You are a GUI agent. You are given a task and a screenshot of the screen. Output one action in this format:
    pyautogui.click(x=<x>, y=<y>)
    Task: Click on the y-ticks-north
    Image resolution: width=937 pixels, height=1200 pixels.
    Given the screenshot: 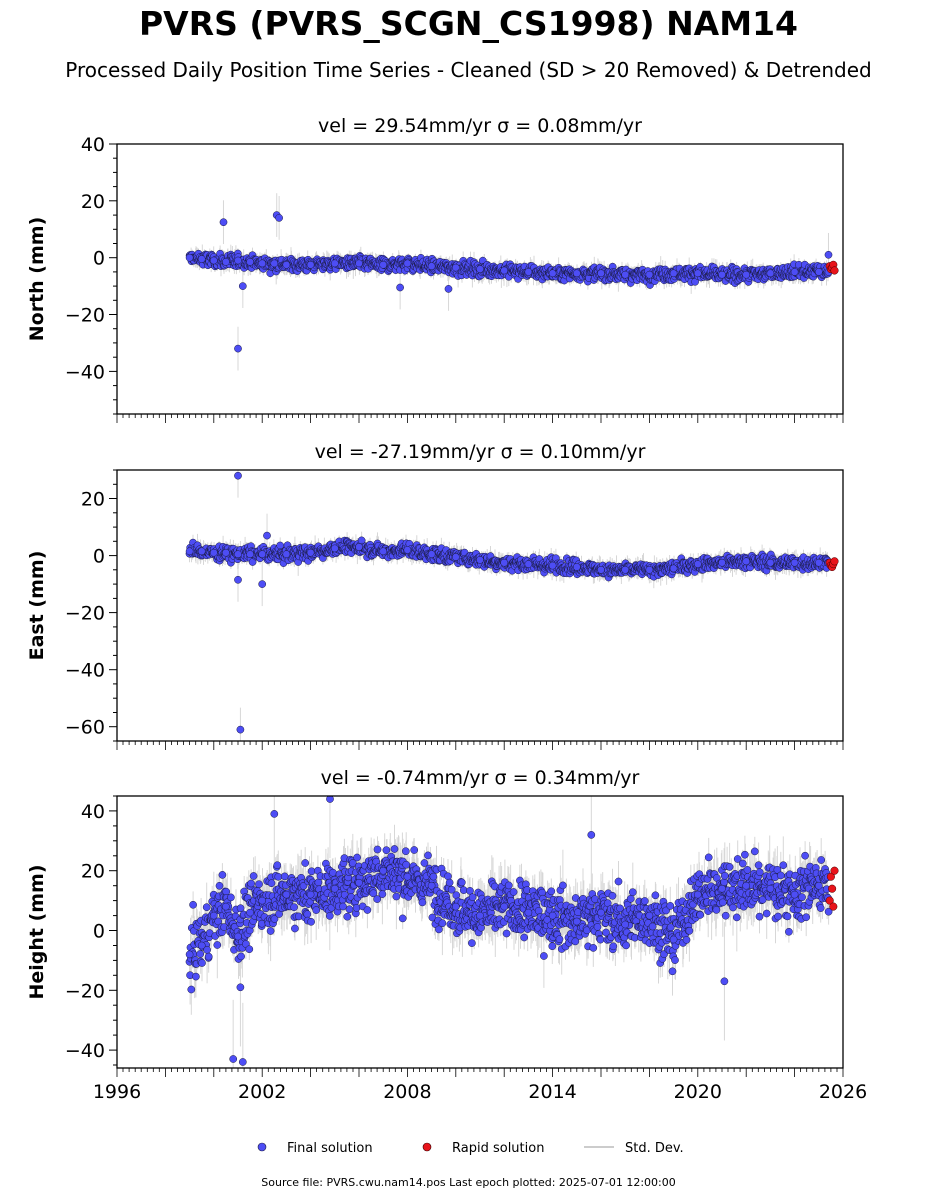 What is the action you would take?
    pyautogui.click(x=113, y=279)
    